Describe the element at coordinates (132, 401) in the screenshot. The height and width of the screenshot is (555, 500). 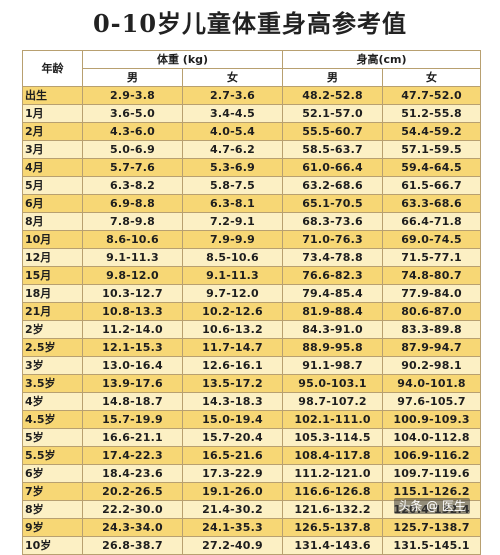
I see `weight-male-cell: 14.8-18.7` at that location.